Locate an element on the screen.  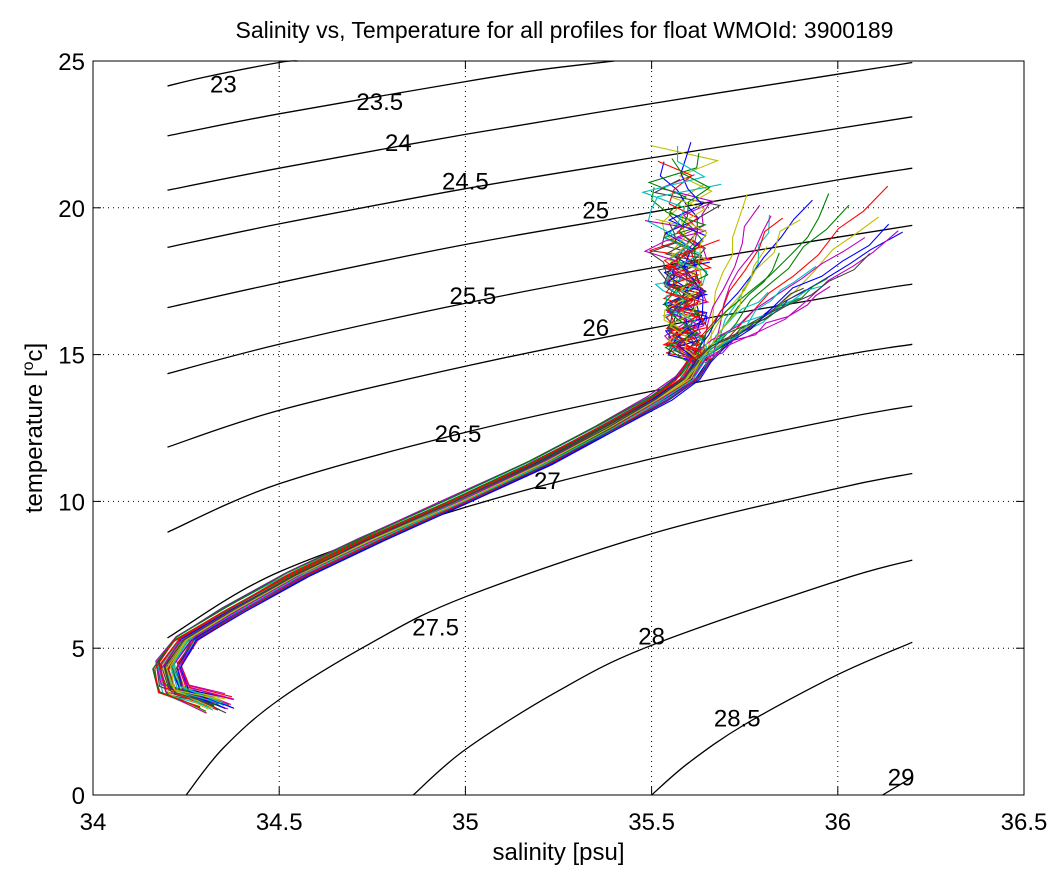
y-axis-label-main: temperature [ is located at coordinates (34, 441).